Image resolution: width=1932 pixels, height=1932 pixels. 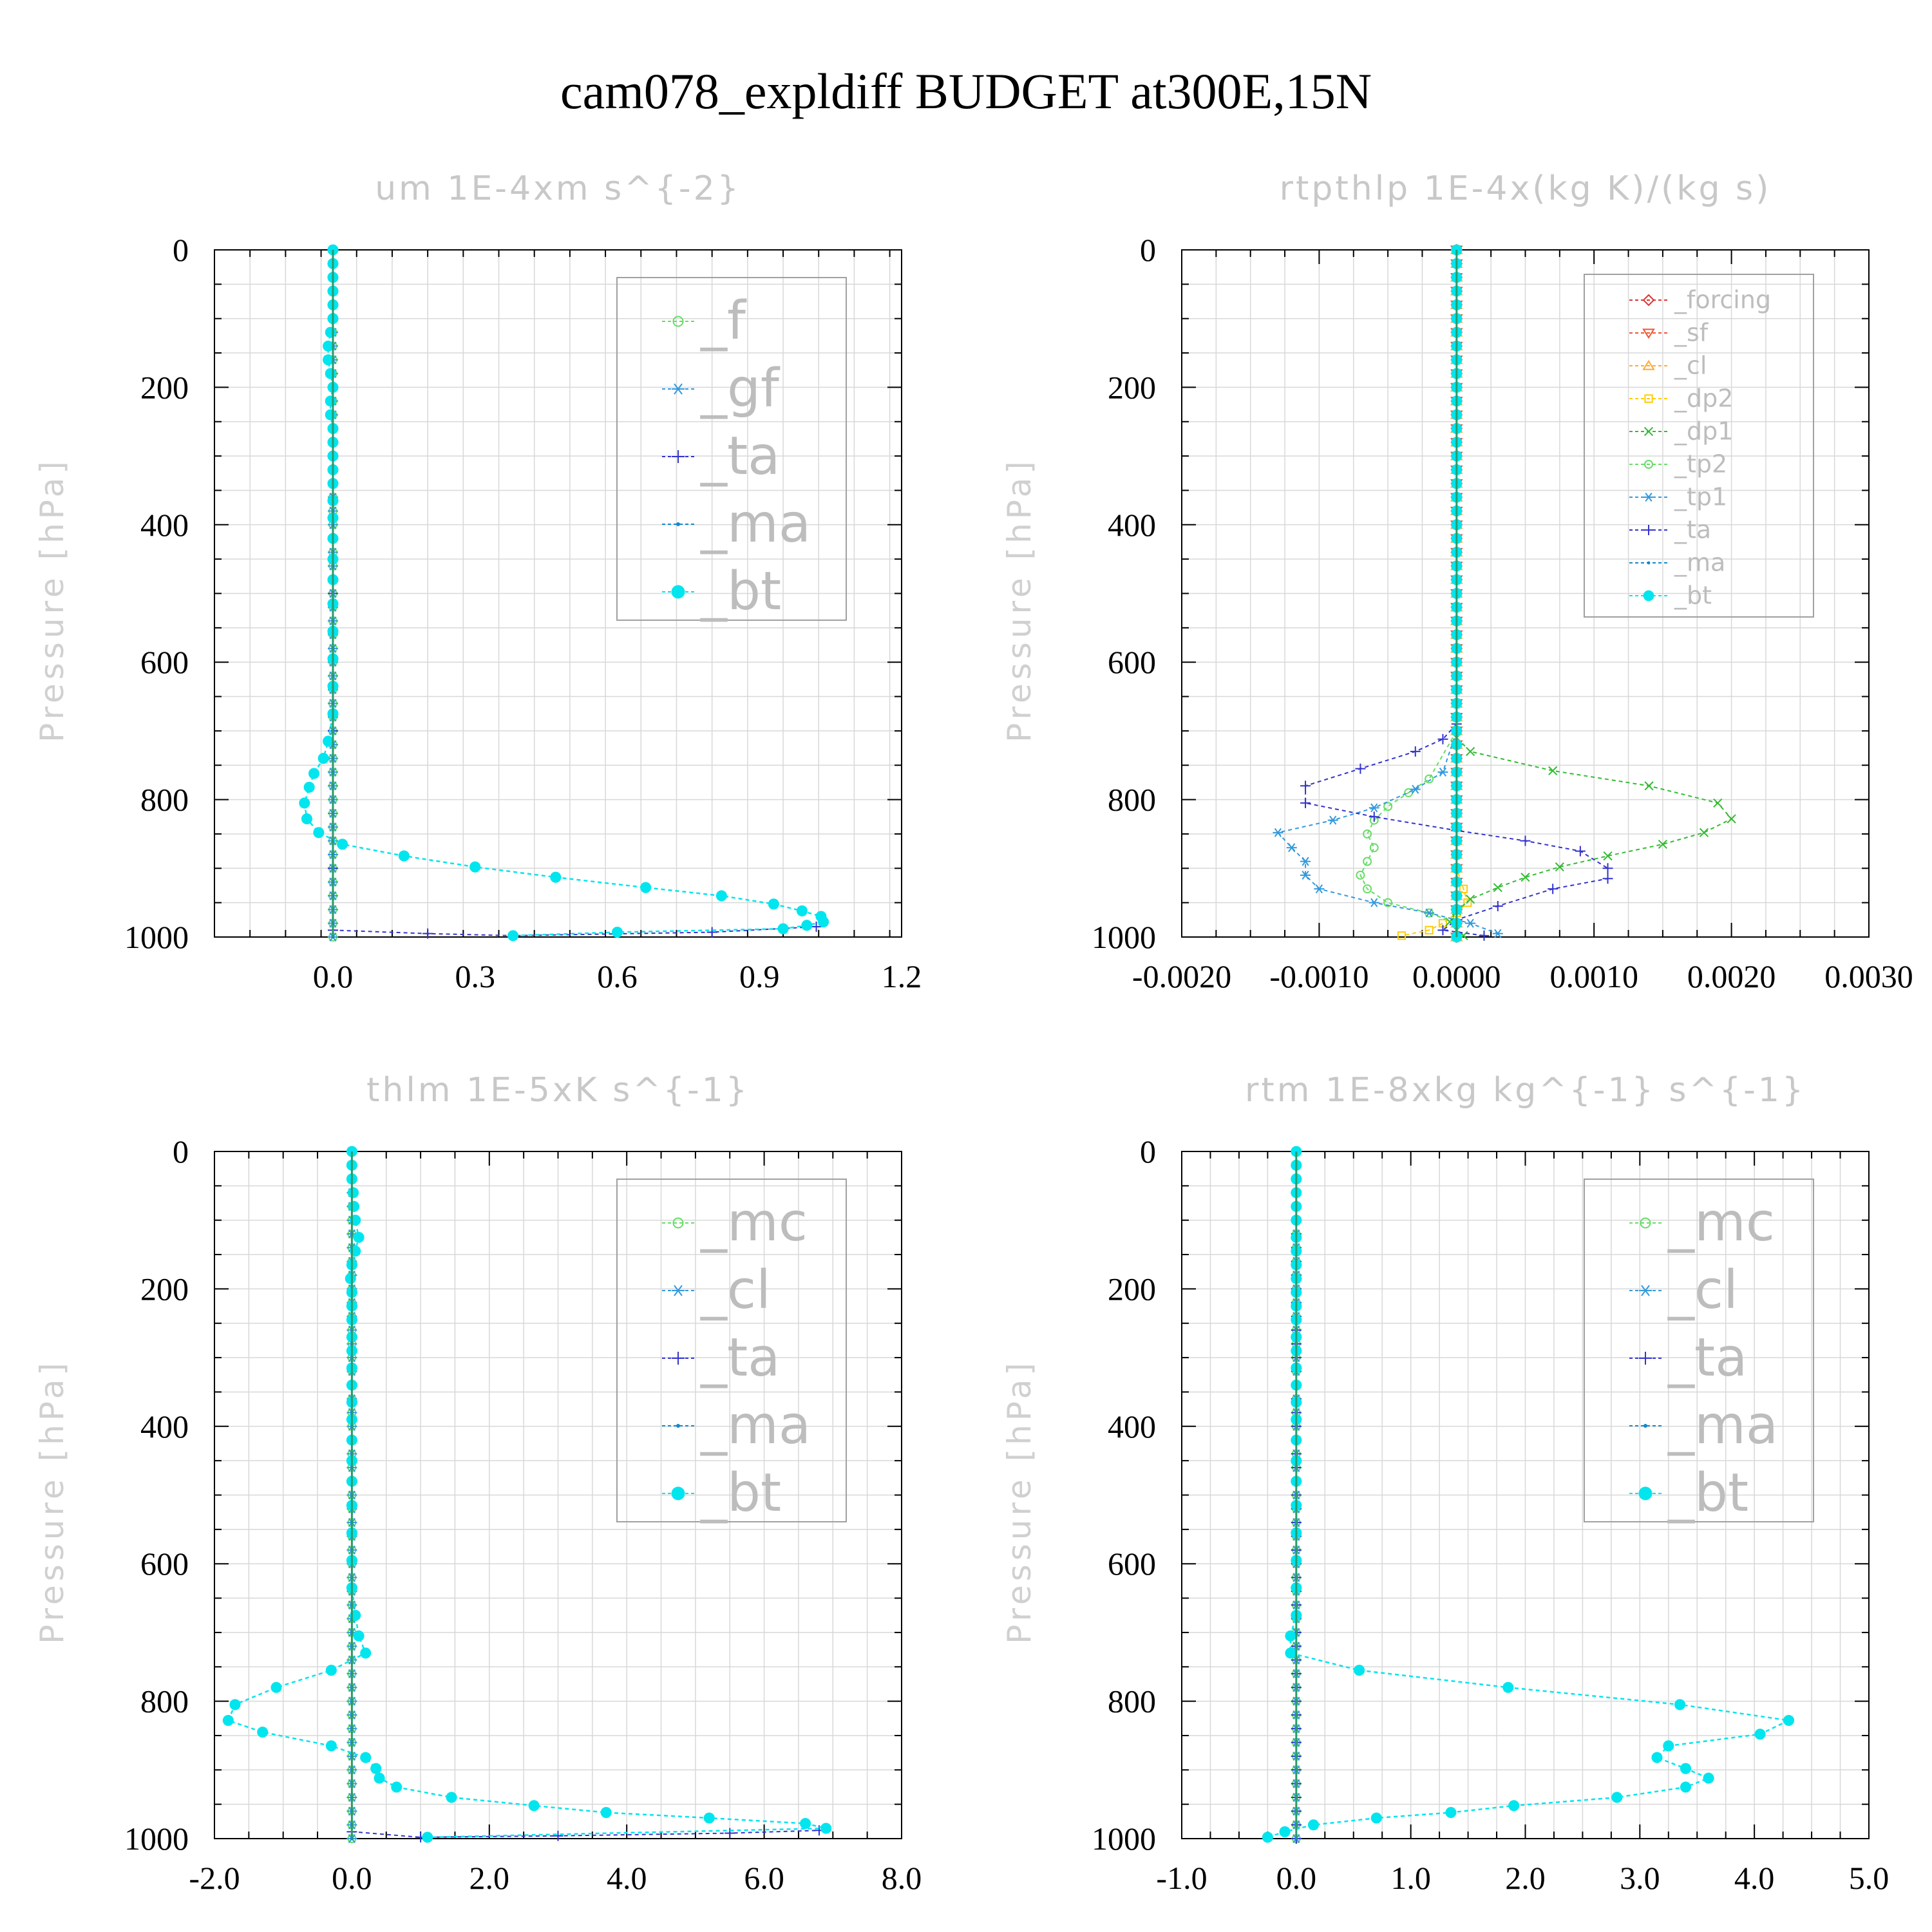 I want to click on legend-entry: _gf, so click(x=721, y=388).